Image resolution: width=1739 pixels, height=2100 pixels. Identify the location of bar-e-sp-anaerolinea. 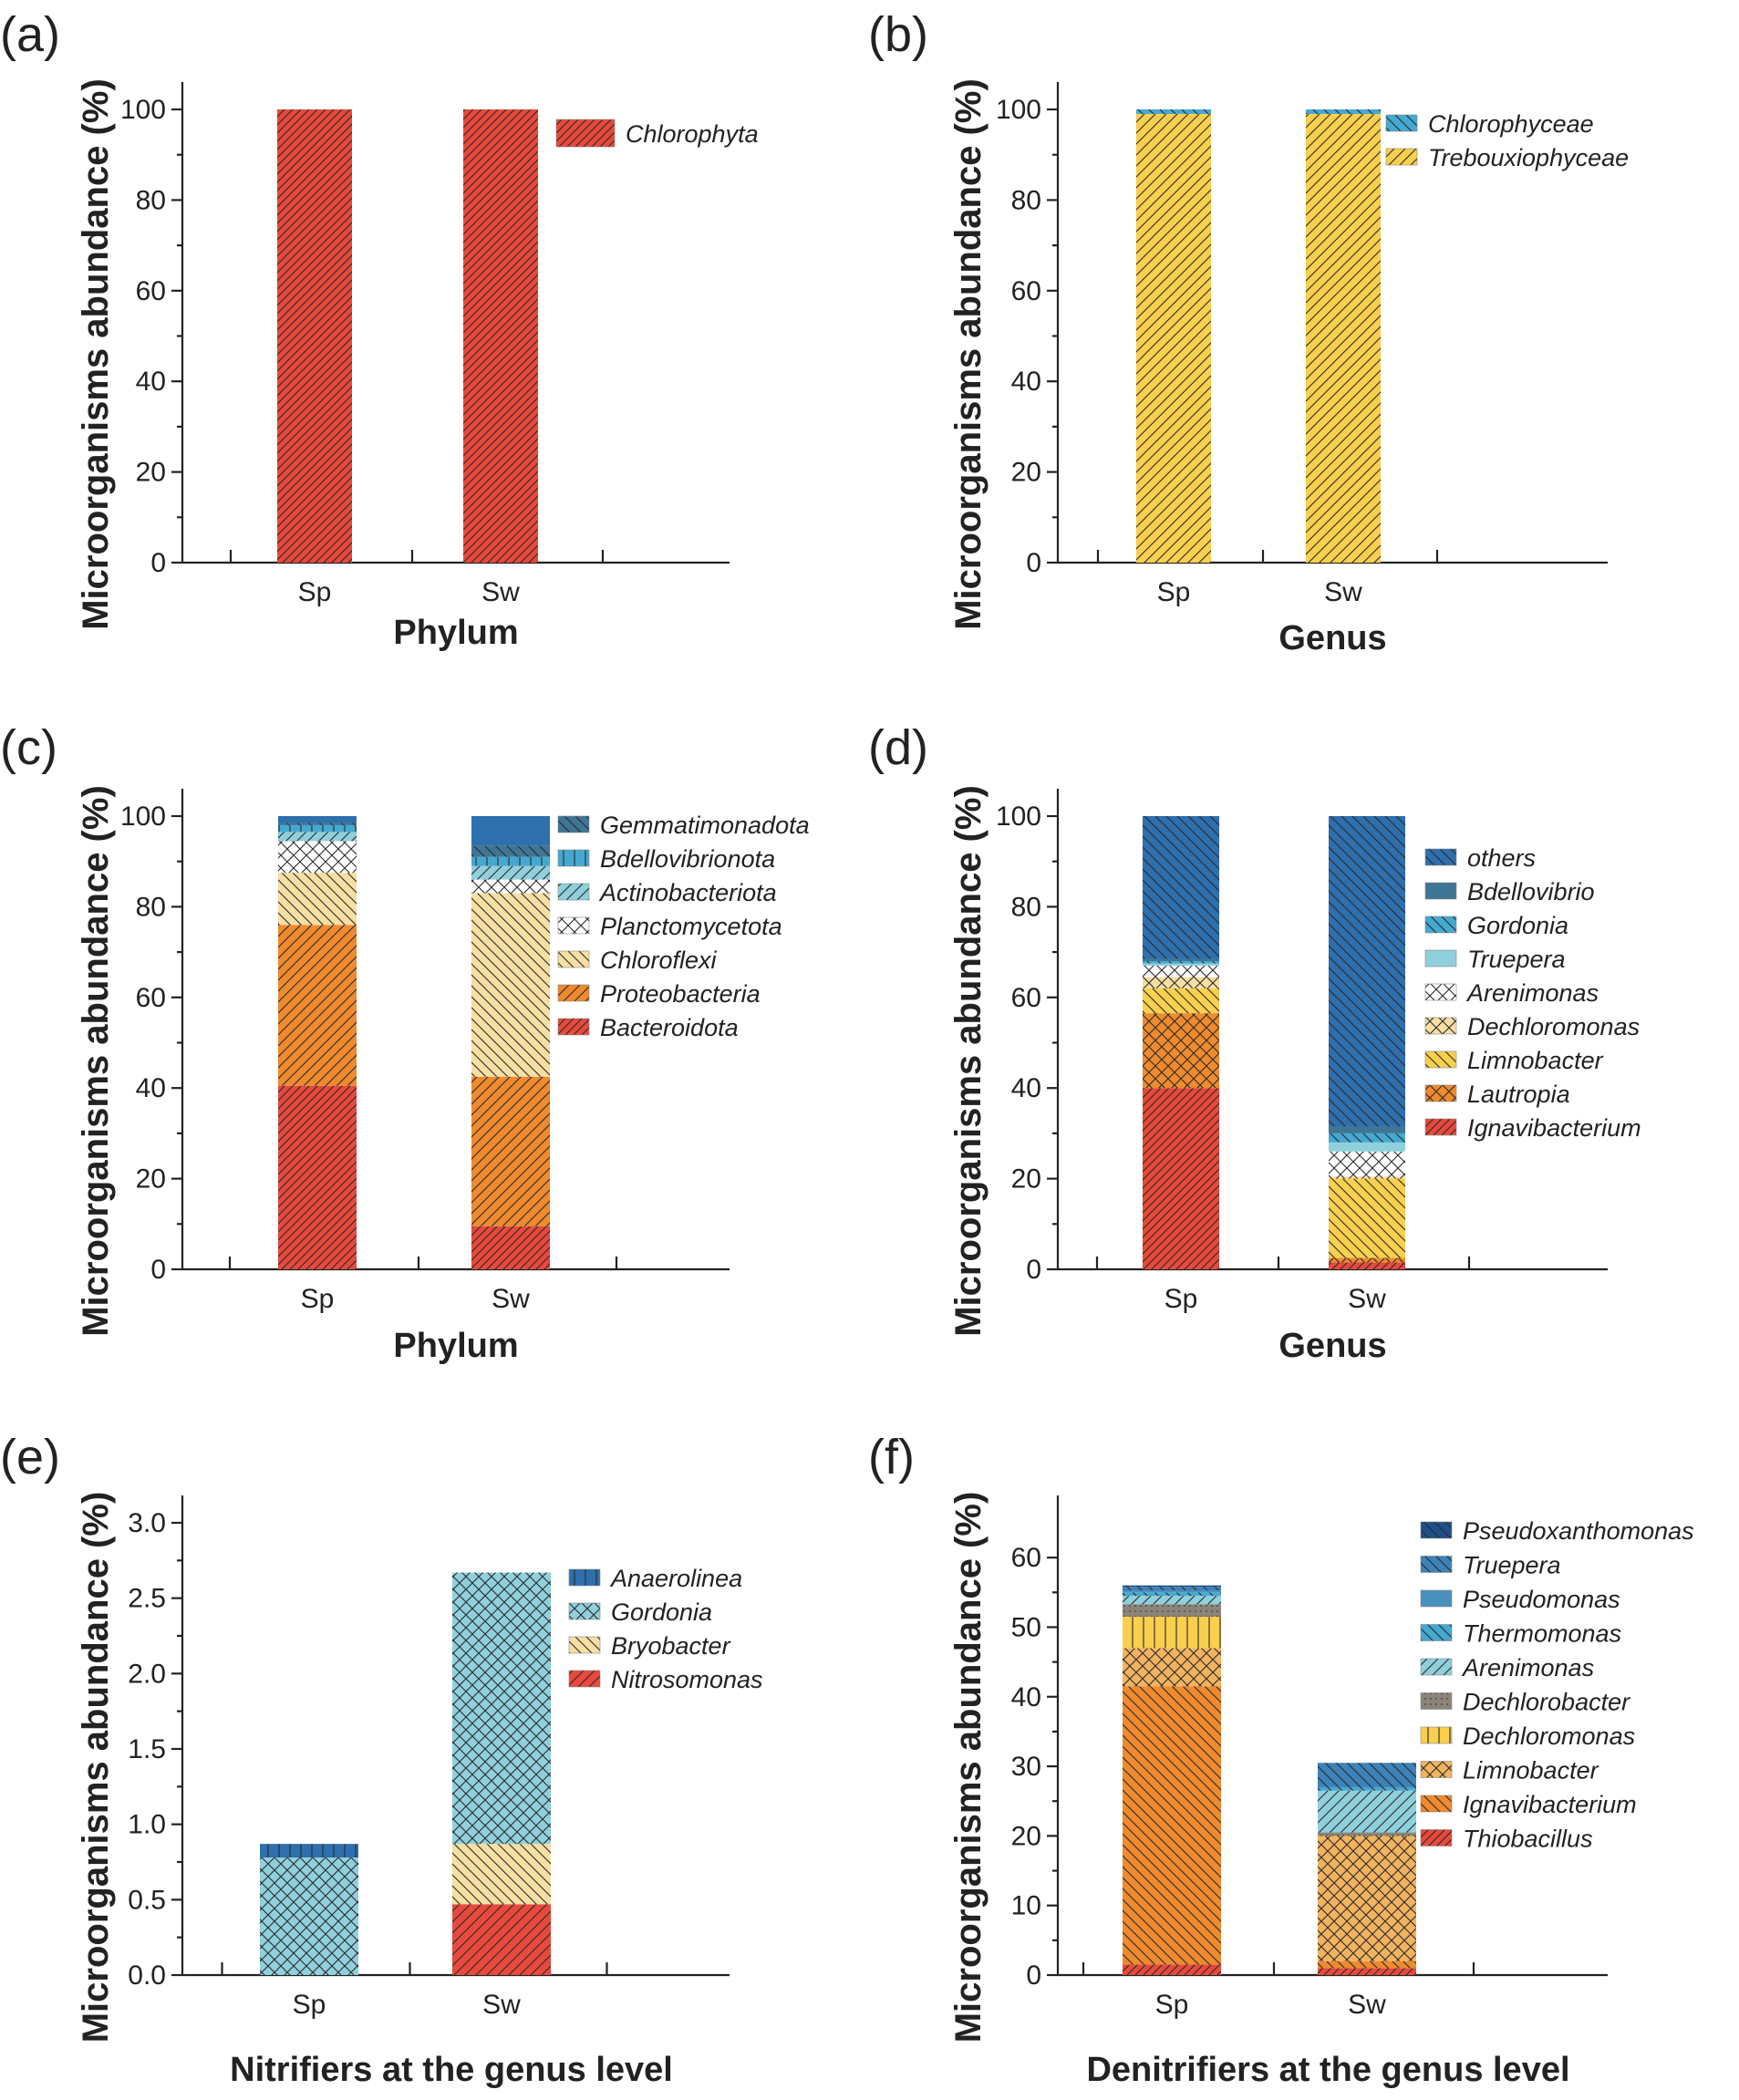
(309, 1851).